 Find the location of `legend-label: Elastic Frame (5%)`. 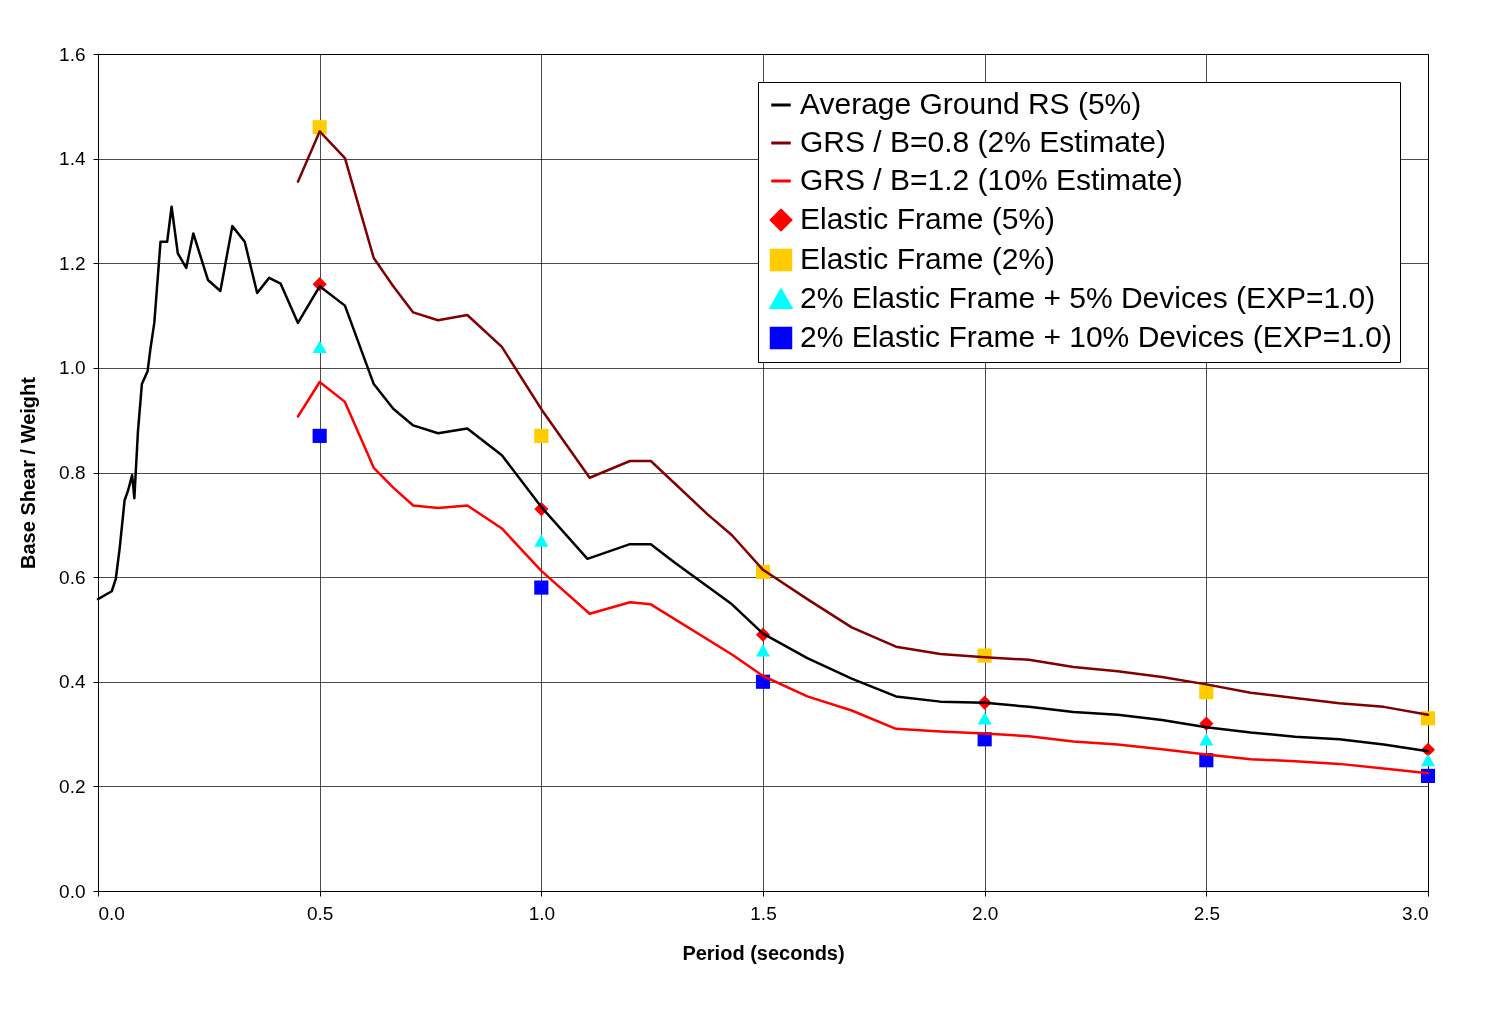

legend-label: Elastic Frame (5%) is located at coordinates (928, 218).